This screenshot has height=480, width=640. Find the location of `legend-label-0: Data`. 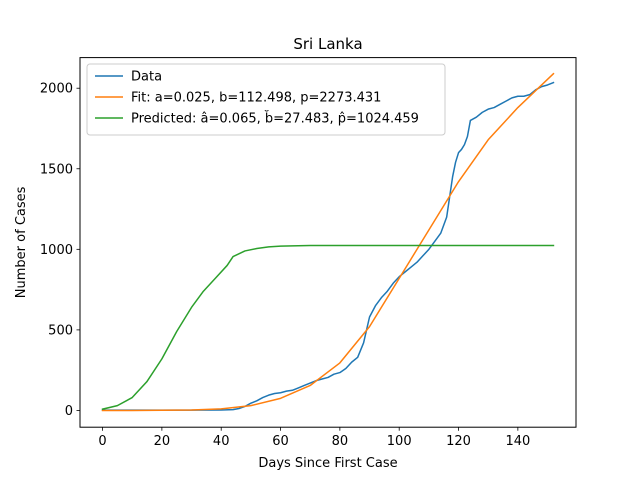

legend-label-0: Data is located at coordinates (146, 77).